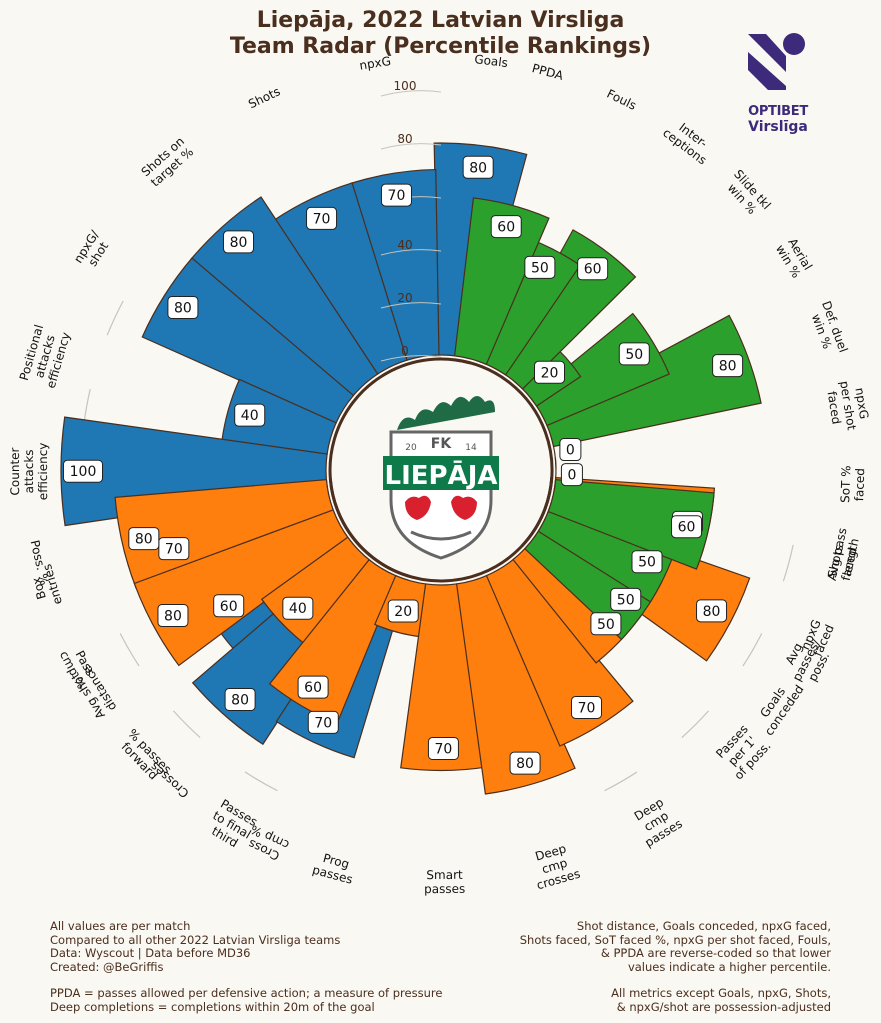 Image resolution: width=881 pixels, height=1023 pixels. Describe the element at coordinates (471, 448) in the screenshot. I see `badge-year-right: 14` at that location.